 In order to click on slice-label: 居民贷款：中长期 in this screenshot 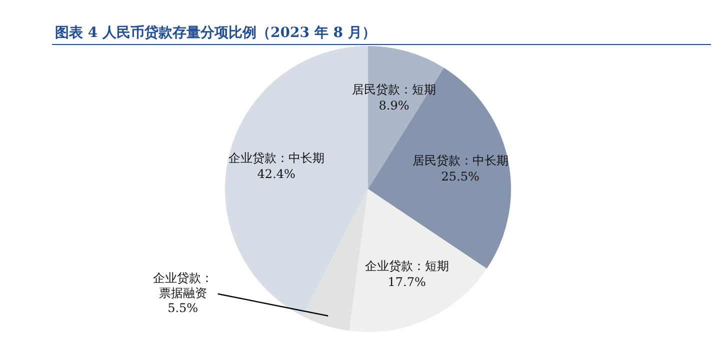, I will do `click(460, 160)`.